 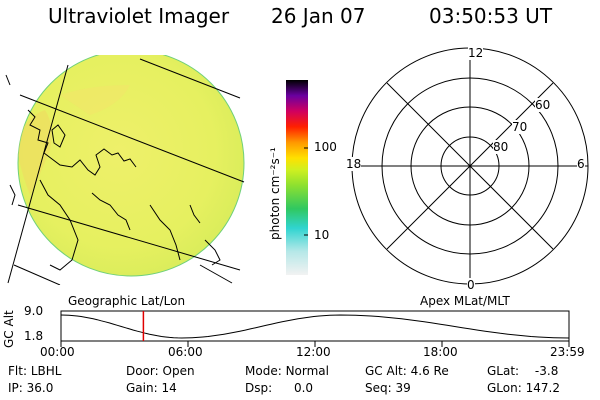 I want to click on glat-label: GLat:, so click(x=503, y=371).